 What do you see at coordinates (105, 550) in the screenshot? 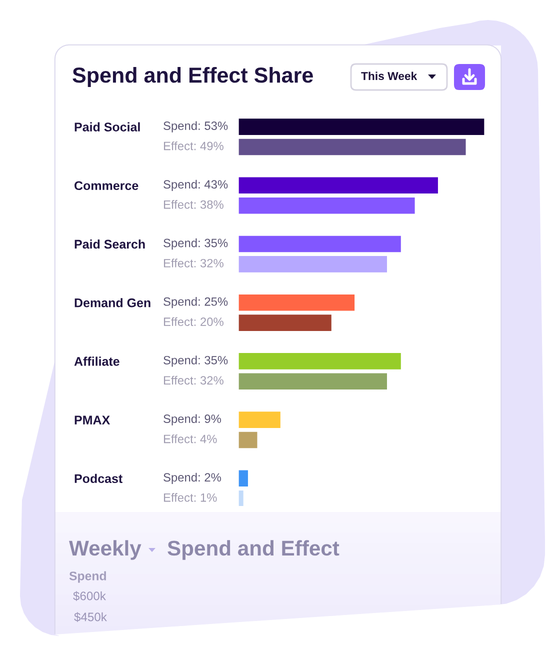
I see `text: Weekly` at bounding box center [105, 550].